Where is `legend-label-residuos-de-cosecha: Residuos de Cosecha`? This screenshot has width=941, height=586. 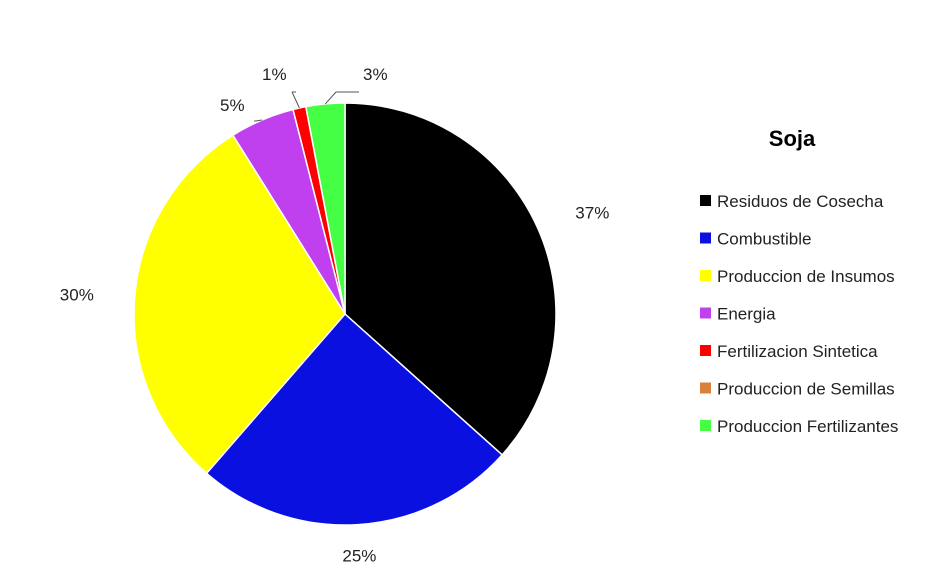
legend-label-residuos-de-cosecha: Residuos de Cosecha is located at coordinates (800, 201).